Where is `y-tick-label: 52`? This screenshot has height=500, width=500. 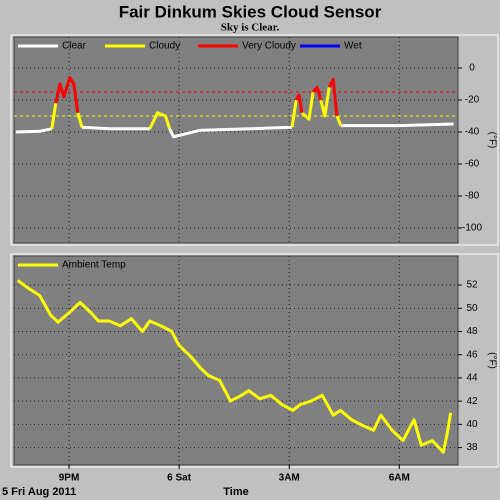
y-tick-label: 52 is located at coordinates (472, 285).